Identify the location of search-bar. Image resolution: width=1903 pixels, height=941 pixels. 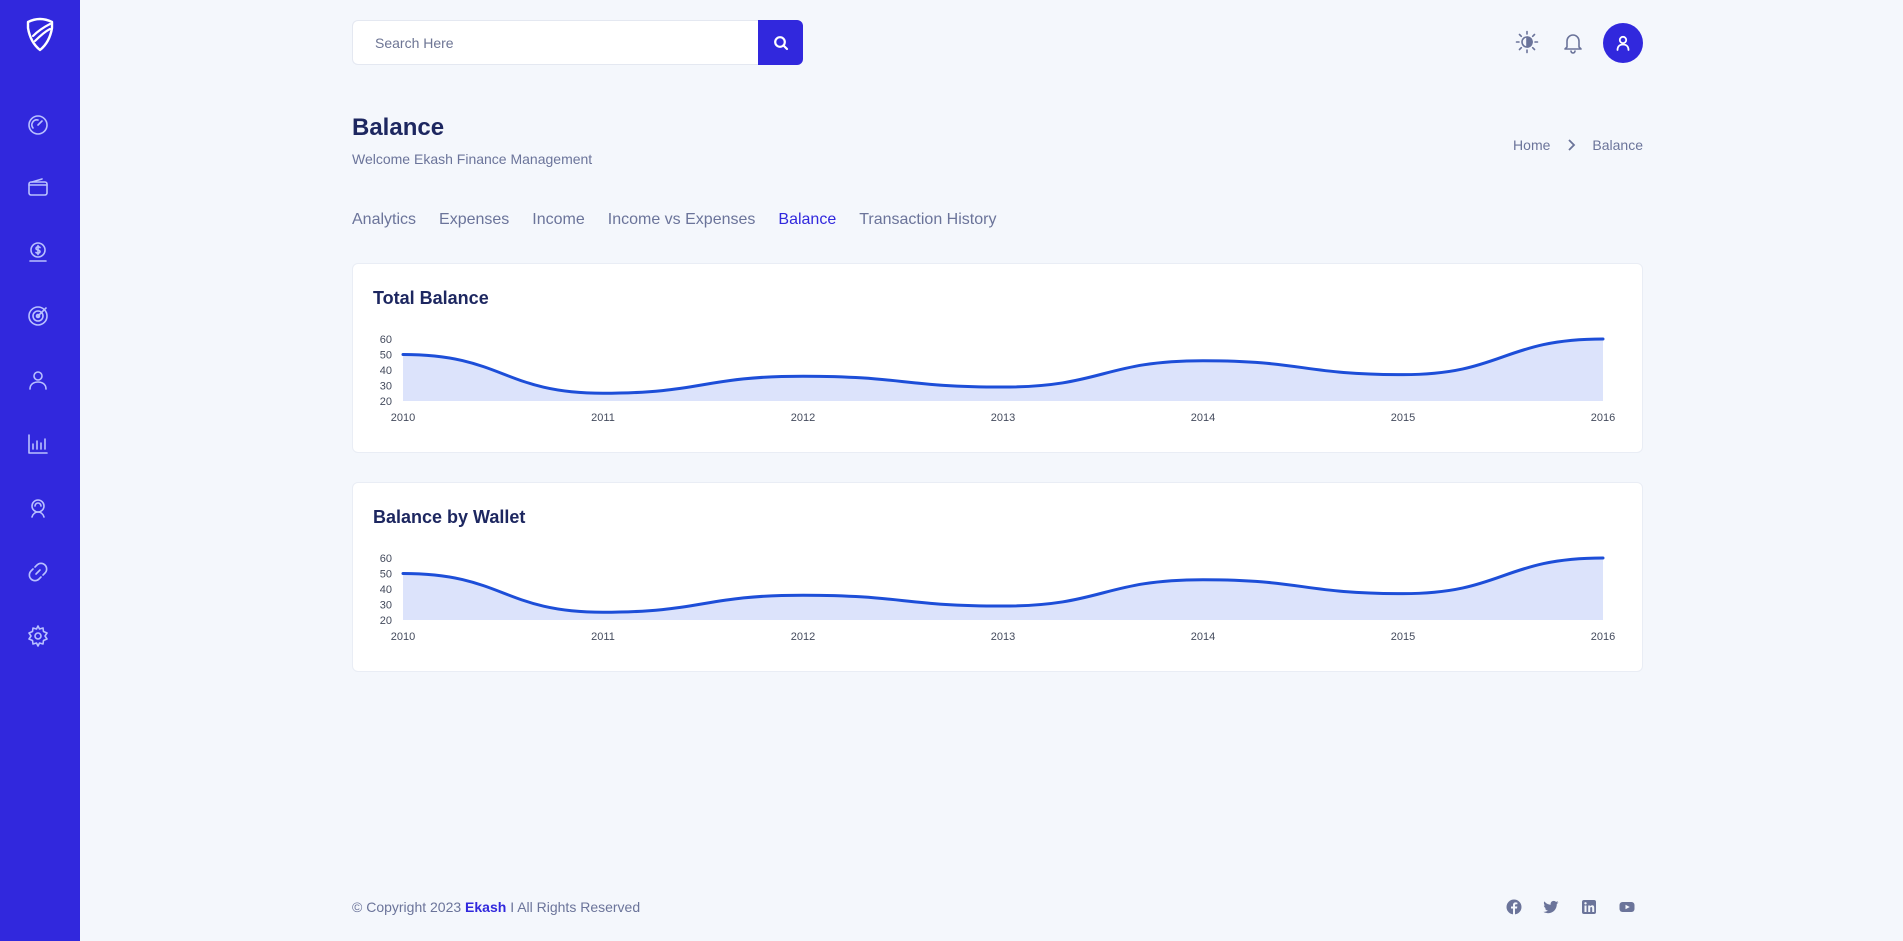
(577, 42).